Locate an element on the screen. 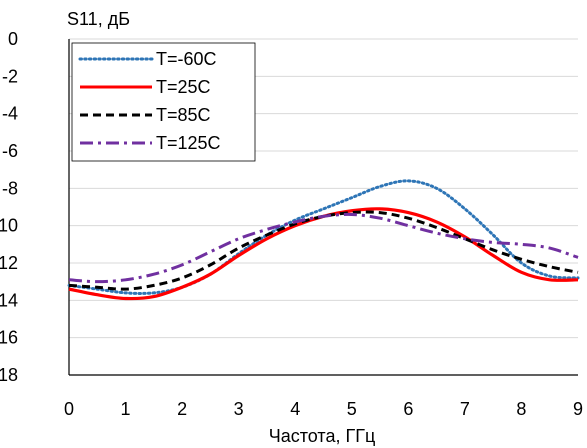 The height and width of the screenshot is (448, 587). x-tick-label: 1 is located at coordinates (126, 409).